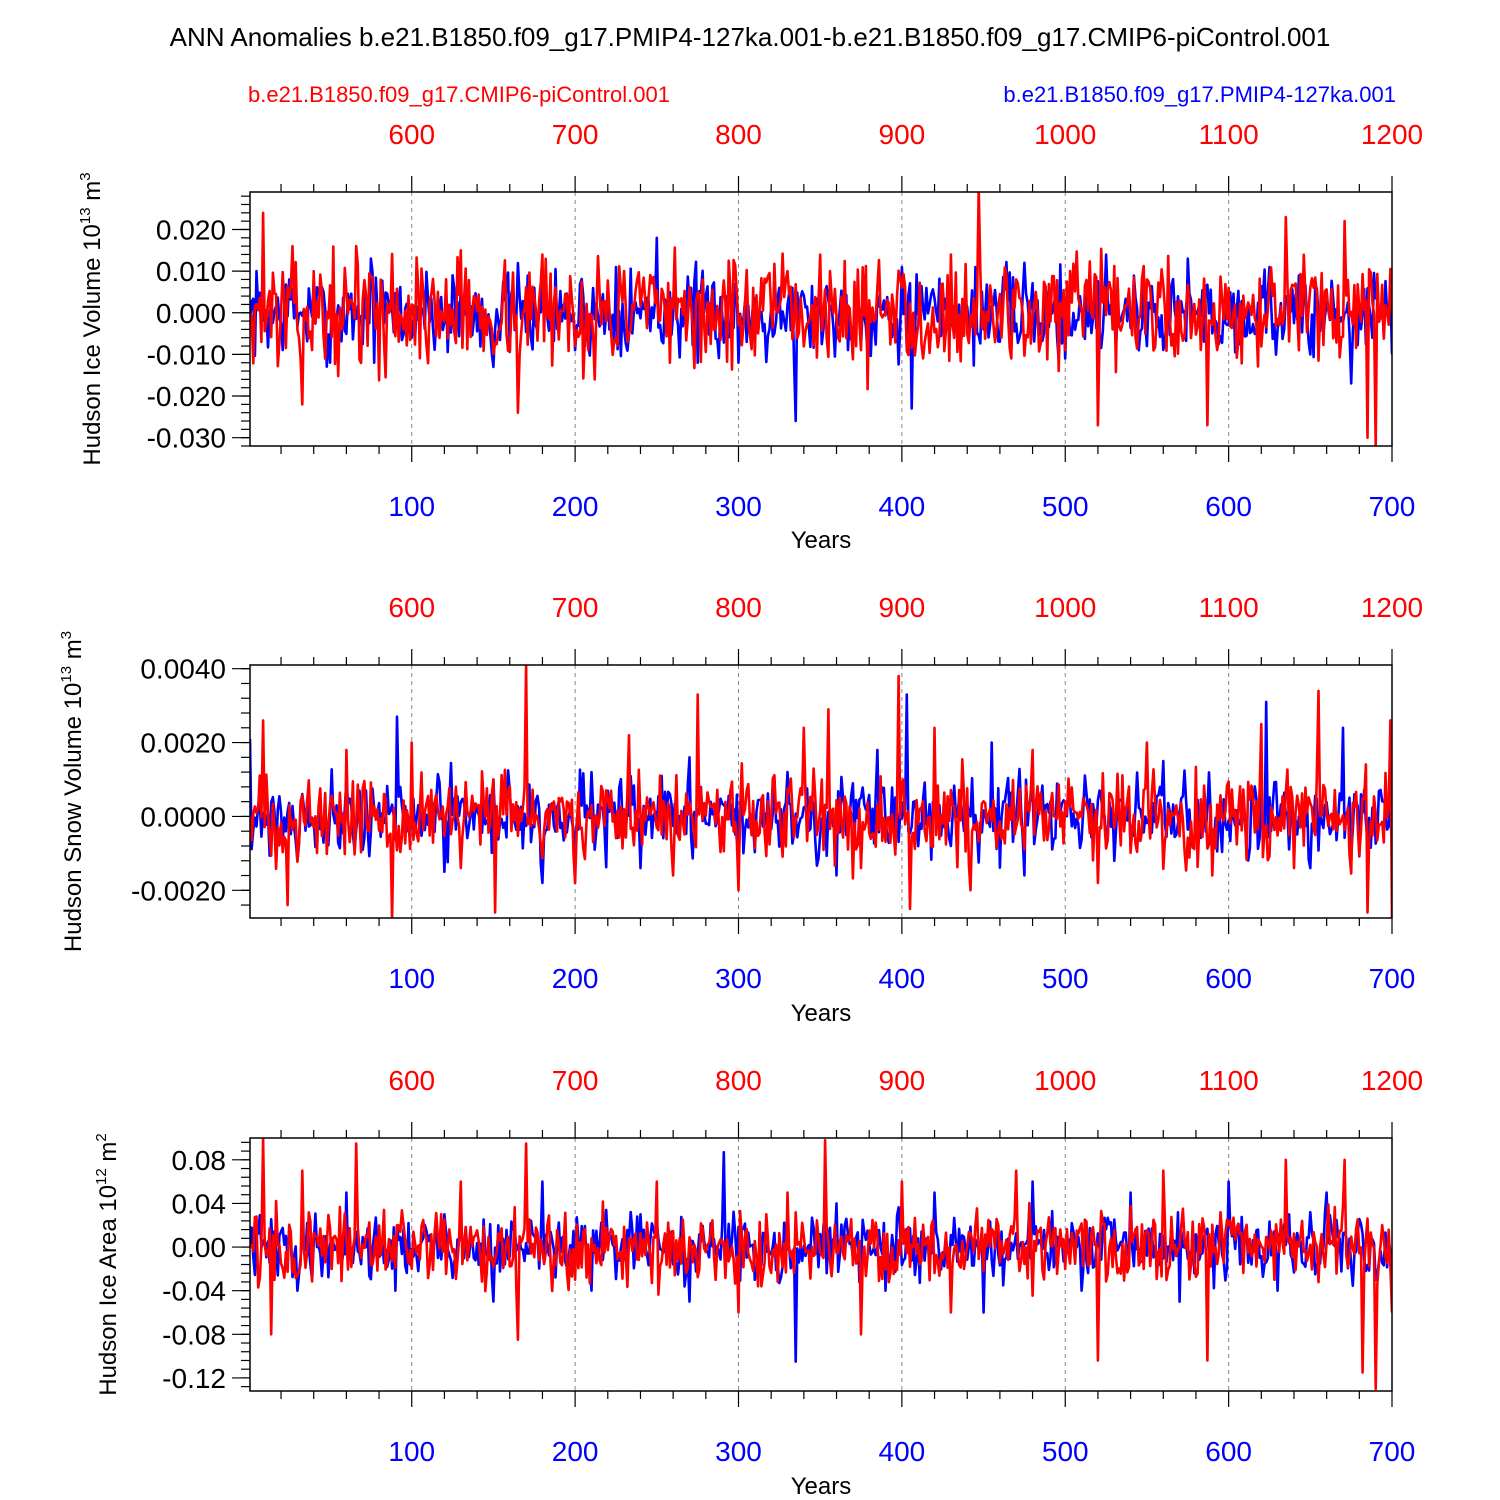  Describe the element at coordinates (194, 1378) in the screenshot. I see `y-tick-label: -0.12` at that location.